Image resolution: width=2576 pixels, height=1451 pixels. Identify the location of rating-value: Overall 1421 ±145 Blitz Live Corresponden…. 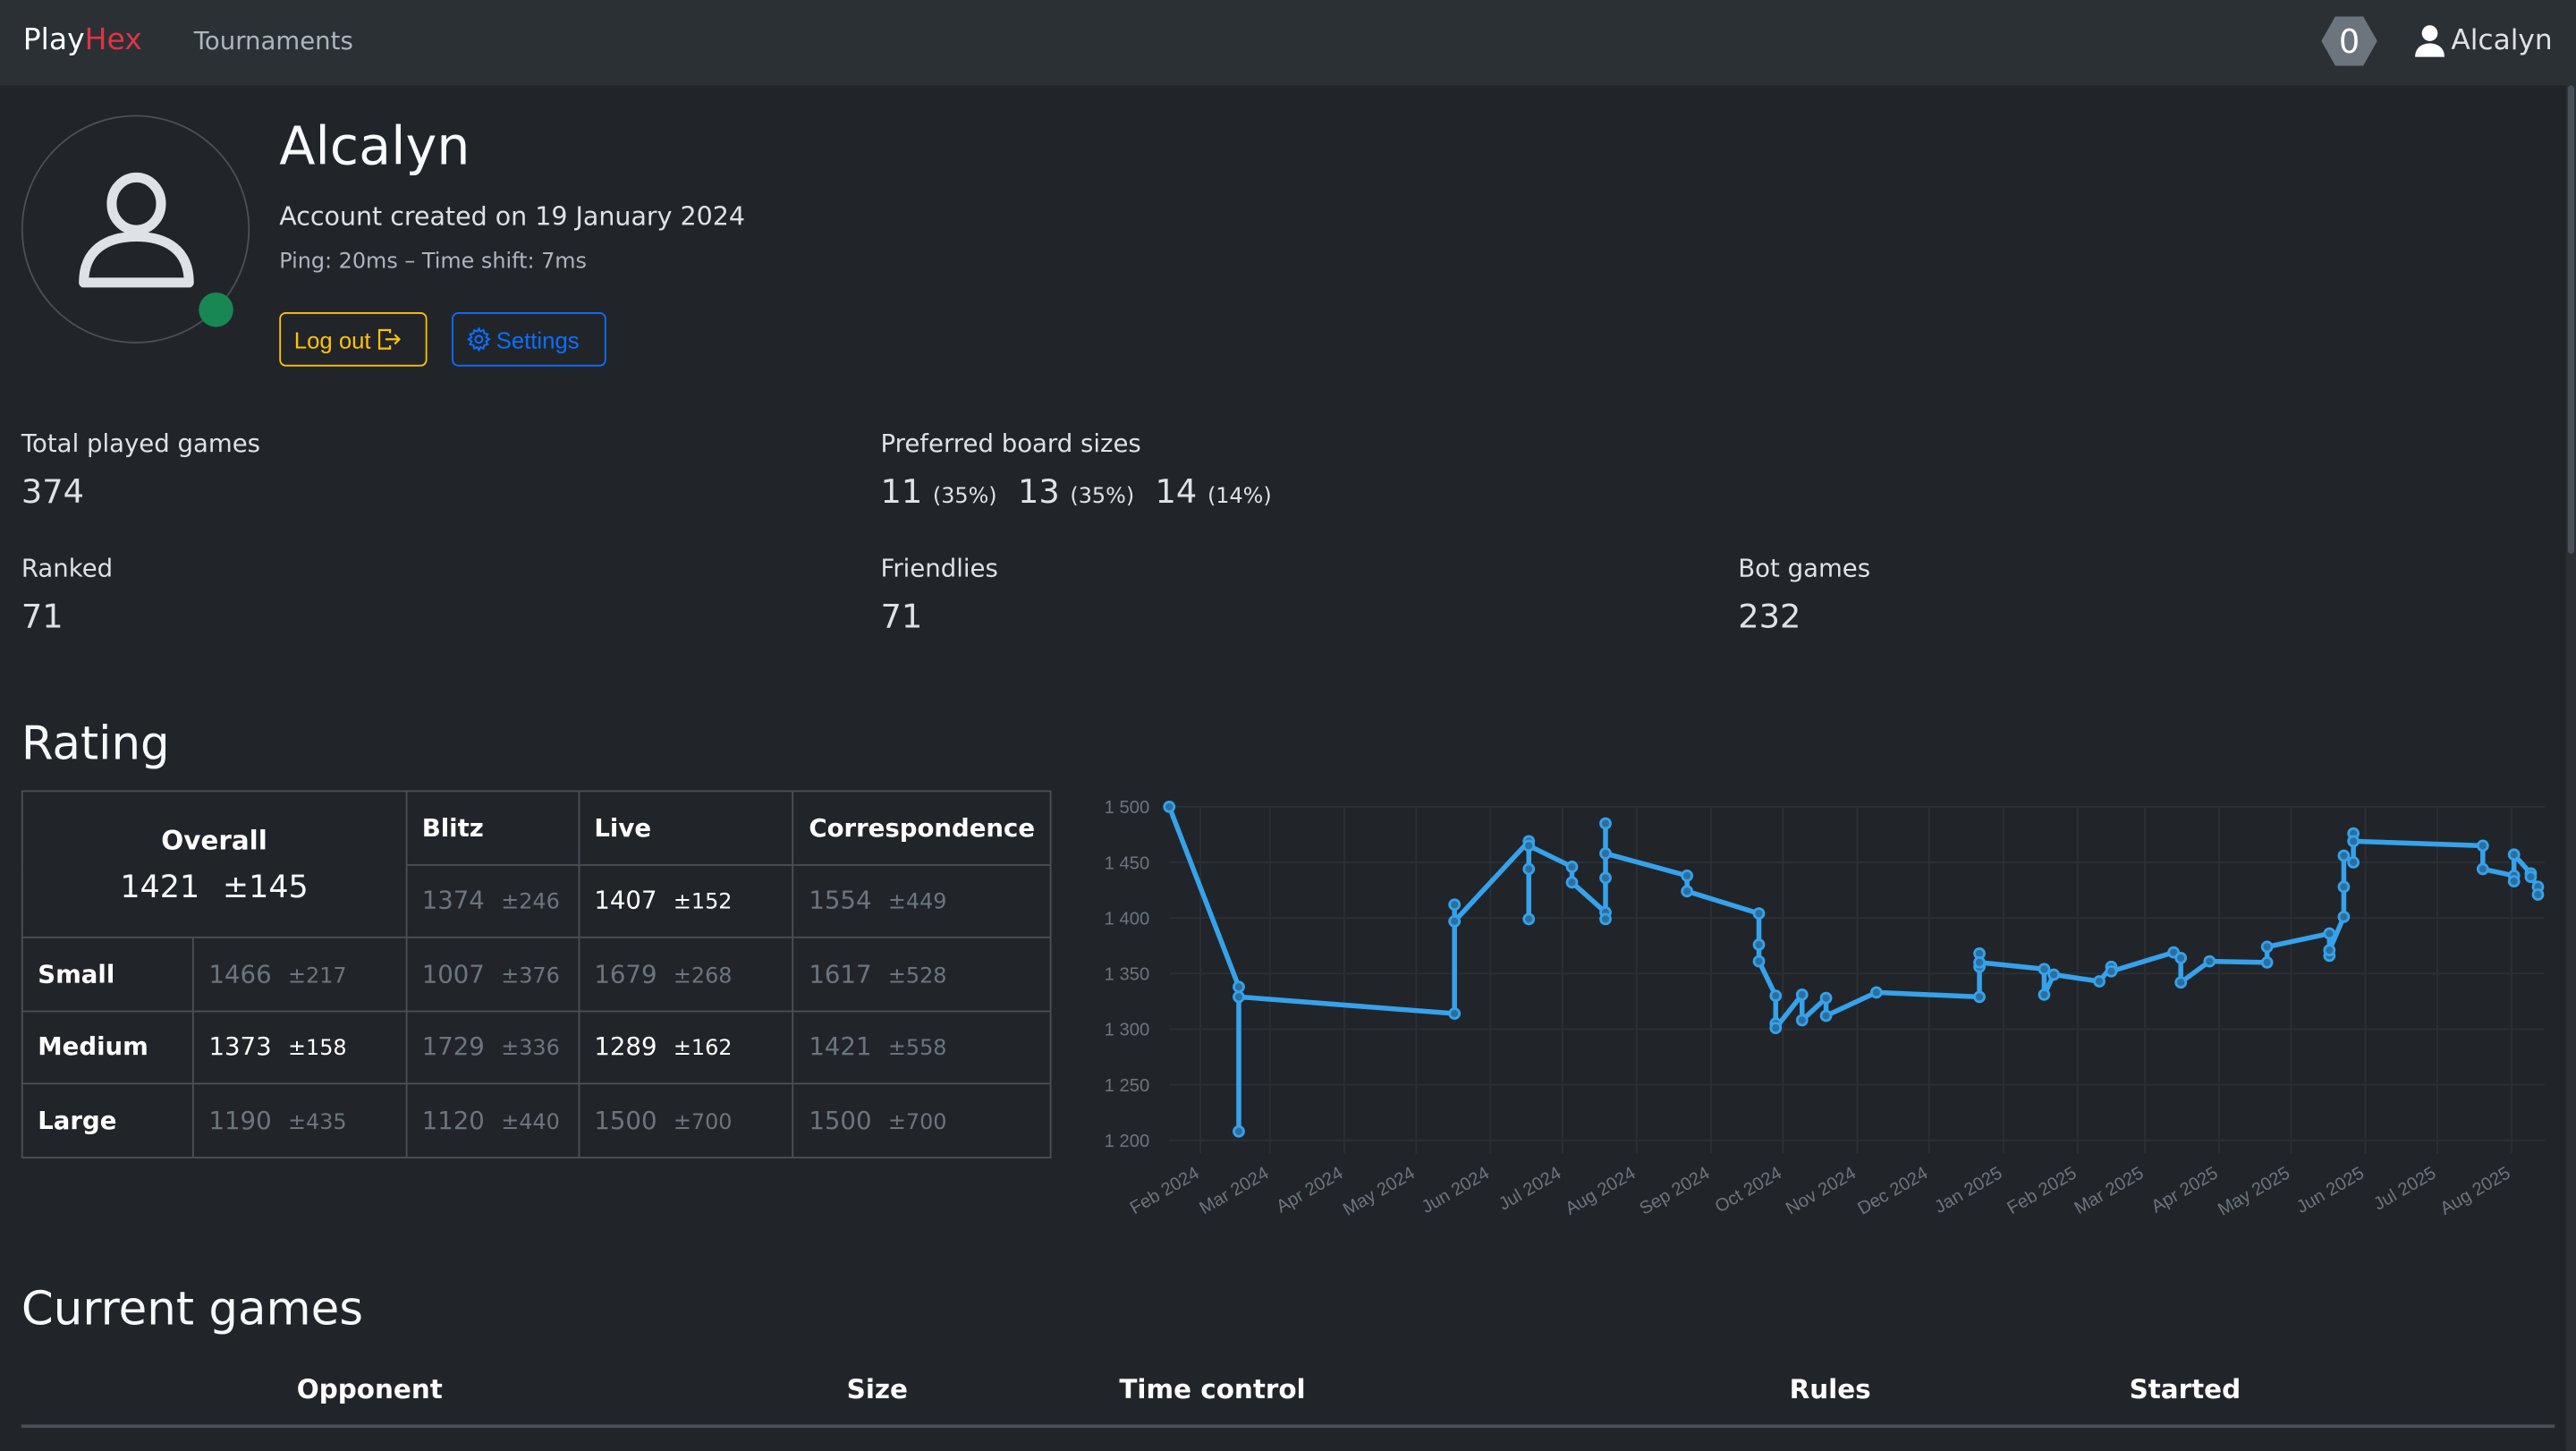
(536, 974).